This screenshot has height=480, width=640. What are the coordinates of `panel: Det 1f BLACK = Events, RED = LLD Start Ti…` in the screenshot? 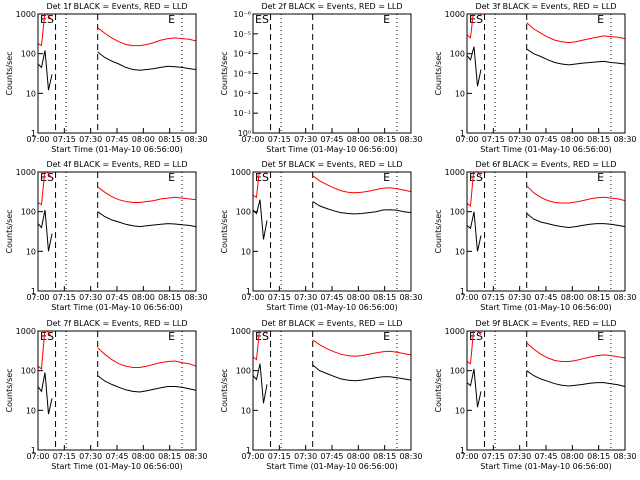 It's located at (106, 78).